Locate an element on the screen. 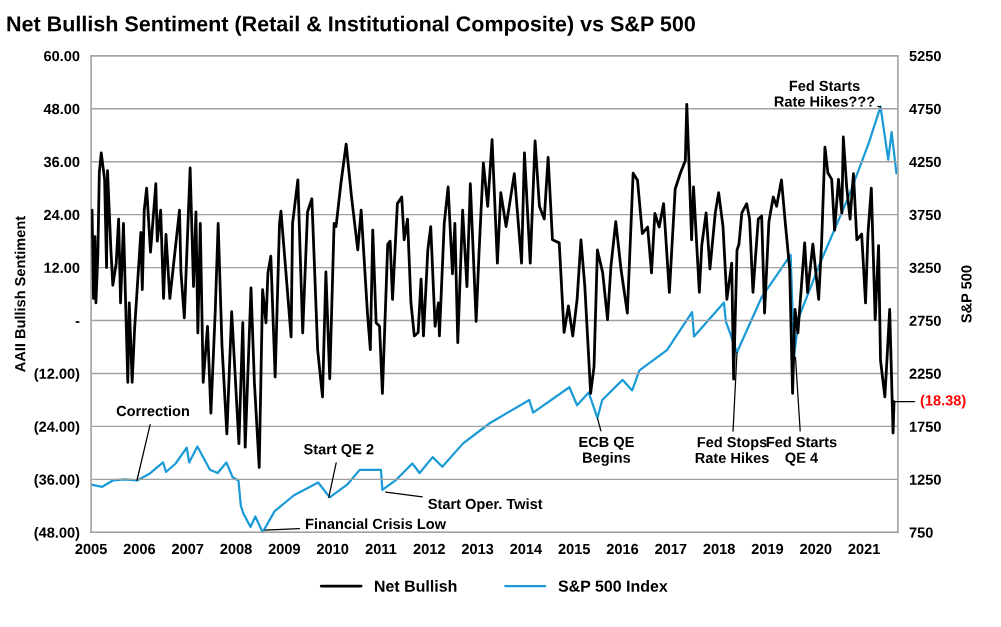 Image resolution: width=1001 pixels, height=627 pixels. y-axis-title: AAII Bullish Sentiment is located at coordinates (20, 294).